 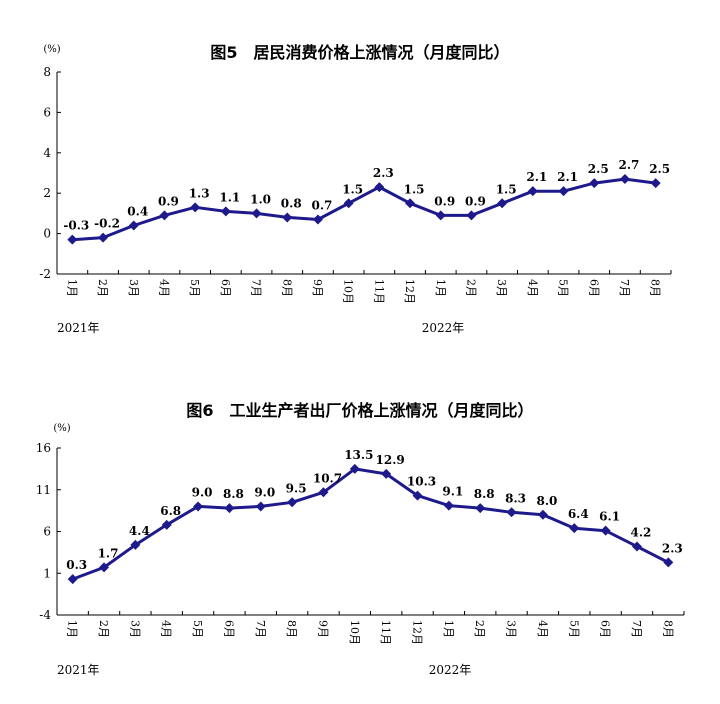 What do you see at coordinates (229, 197) in the screenshot?
I see `data-label: 1.1` at bounding box center [229, 197].